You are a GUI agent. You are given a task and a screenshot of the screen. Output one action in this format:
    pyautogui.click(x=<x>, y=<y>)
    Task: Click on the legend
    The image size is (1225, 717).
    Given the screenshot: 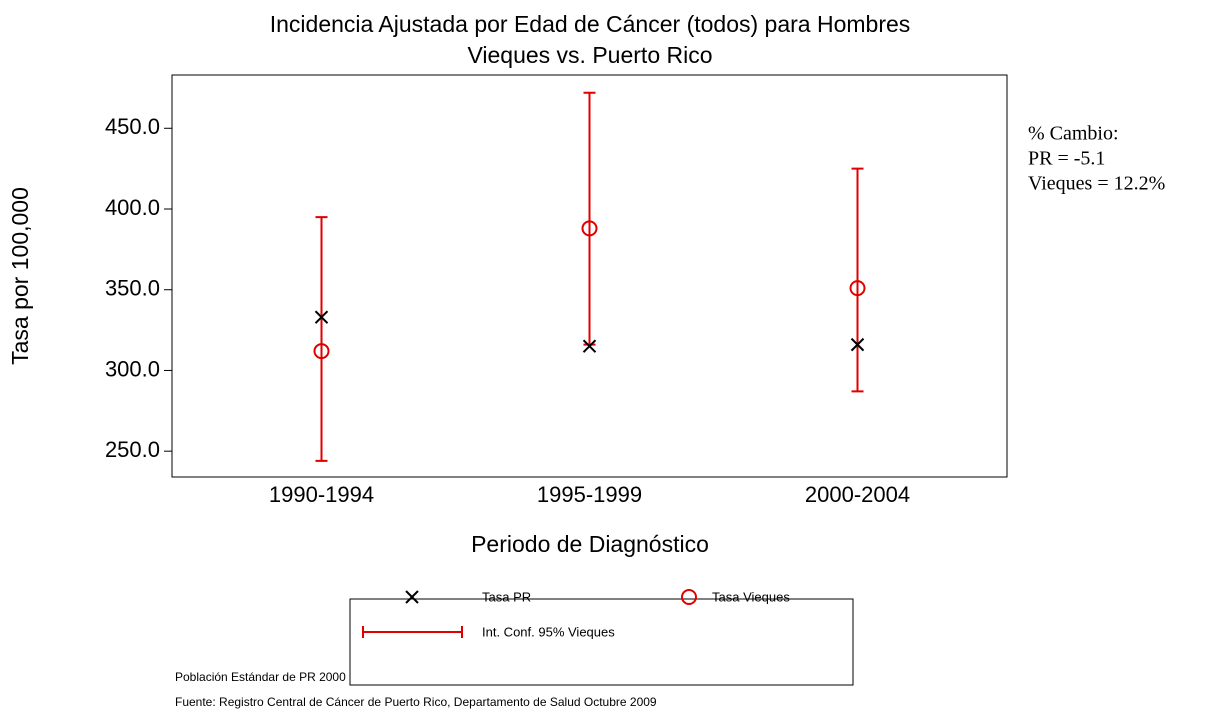 What is the action you would take?
    pyautogui.click(x=601, y=642)
    